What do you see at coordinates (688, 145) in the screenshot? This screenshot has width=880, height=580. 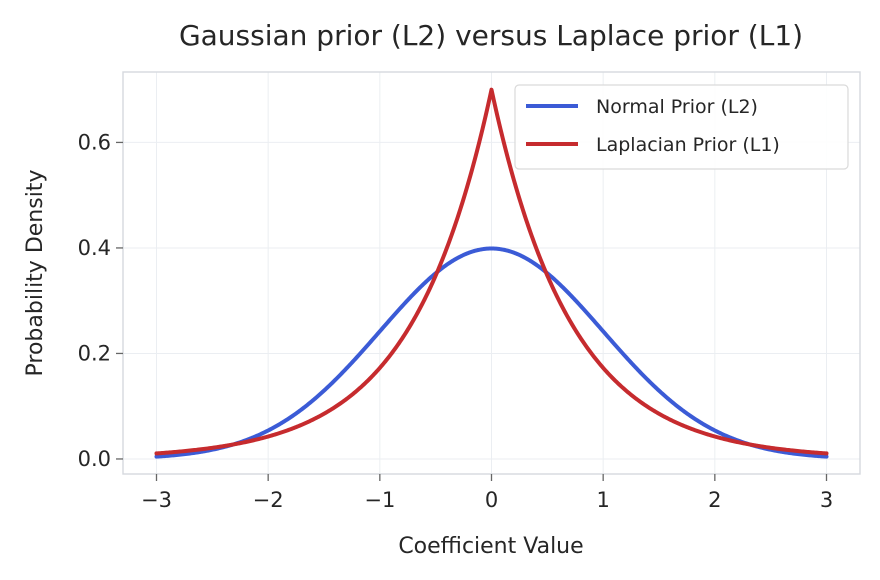 I see `legend-label-laplacian-prior: Laplacian Prior (L1)` at bounding box center [688, 145].